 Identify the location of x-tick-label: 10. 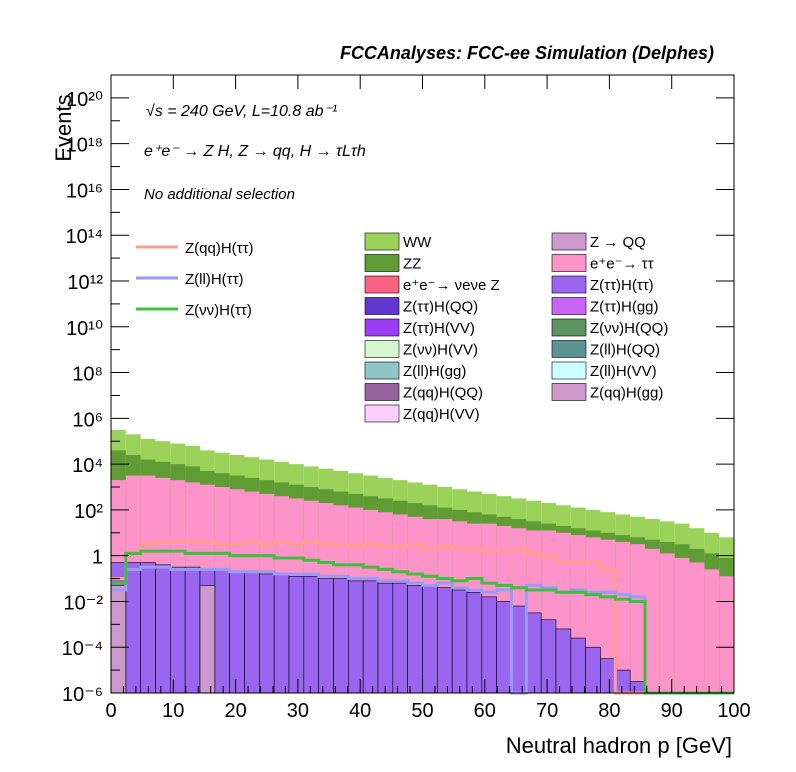
(173, 711).